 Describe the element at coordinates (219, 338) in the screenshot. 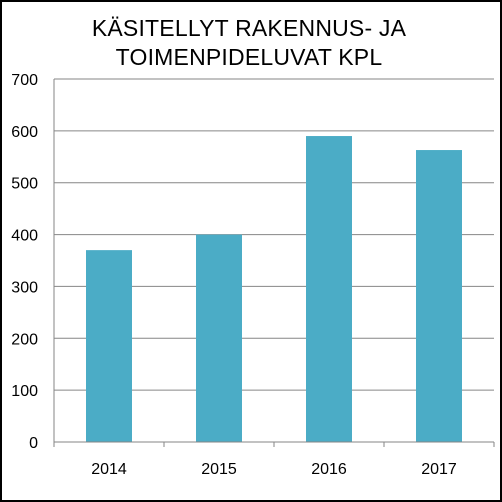

I see `bar-2015` at that location.